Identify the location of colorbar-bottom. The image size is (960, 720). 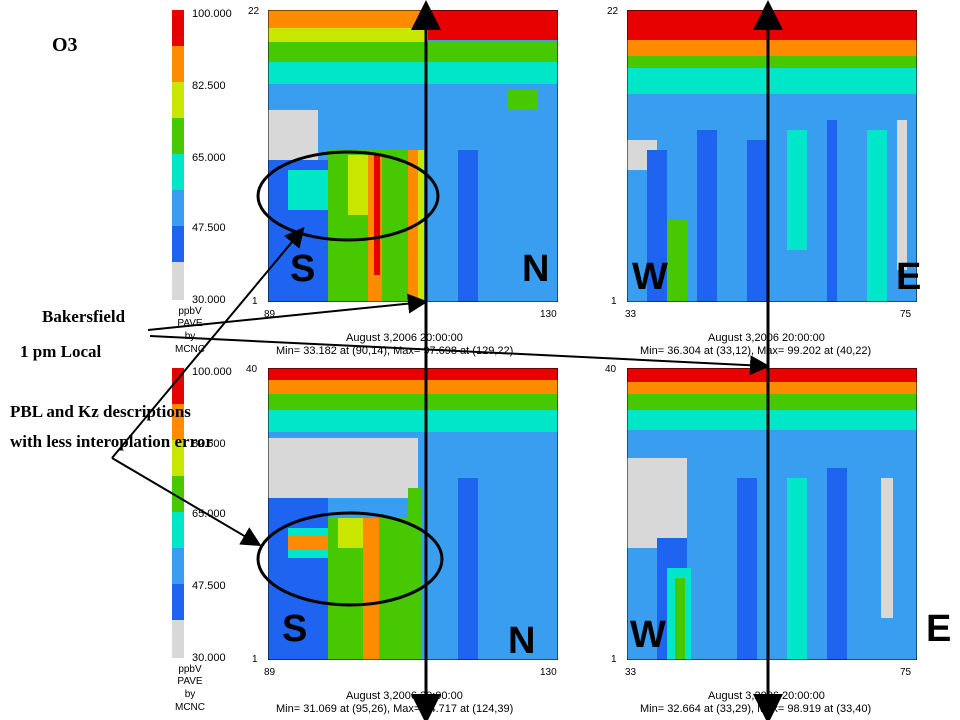
(178, 513).